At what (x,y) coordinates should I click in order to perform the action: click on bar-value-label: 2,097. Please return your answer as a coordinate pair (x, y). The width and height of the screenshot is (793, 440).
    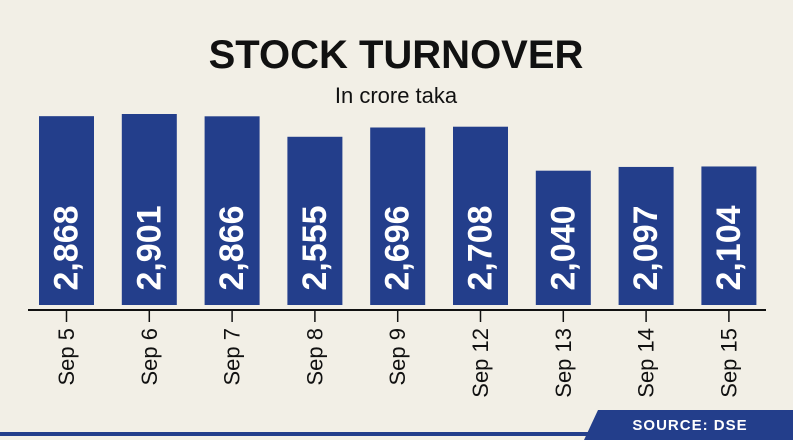
    Looking at the image, I should click on (646, 247).